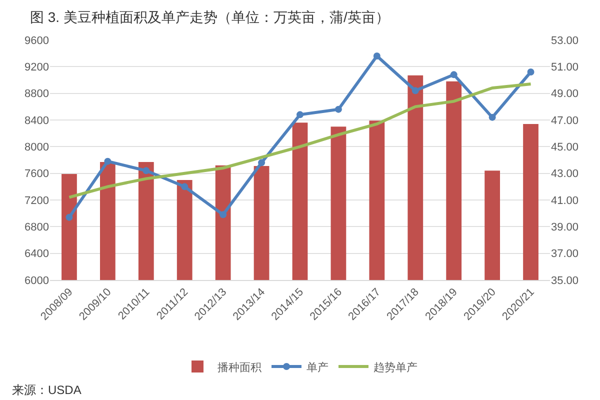  Describe the element at coordinates (396, 367) in the screenshot. I see `legend-label: 趋势单产` at that location.